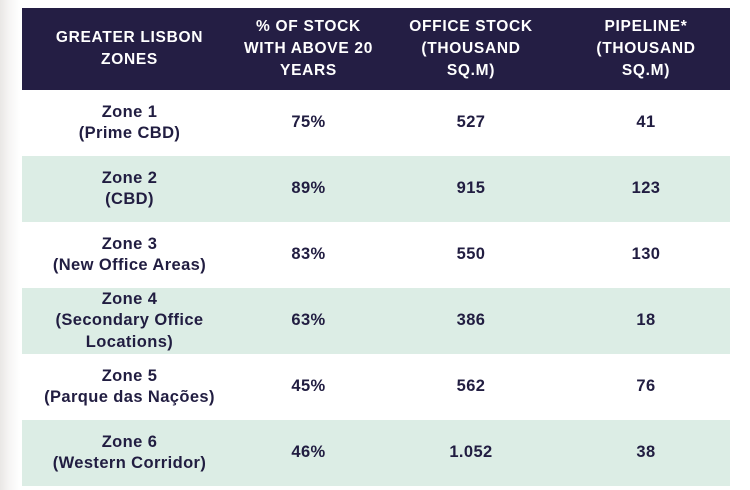 Image resolution: width=750 pixels, height=490 pixels. What do you see at coordinates (129, 255) in the screenshot?
I see `zone-cell: Zone 3 (New Office Areas)` at bounding box center [129, 255].